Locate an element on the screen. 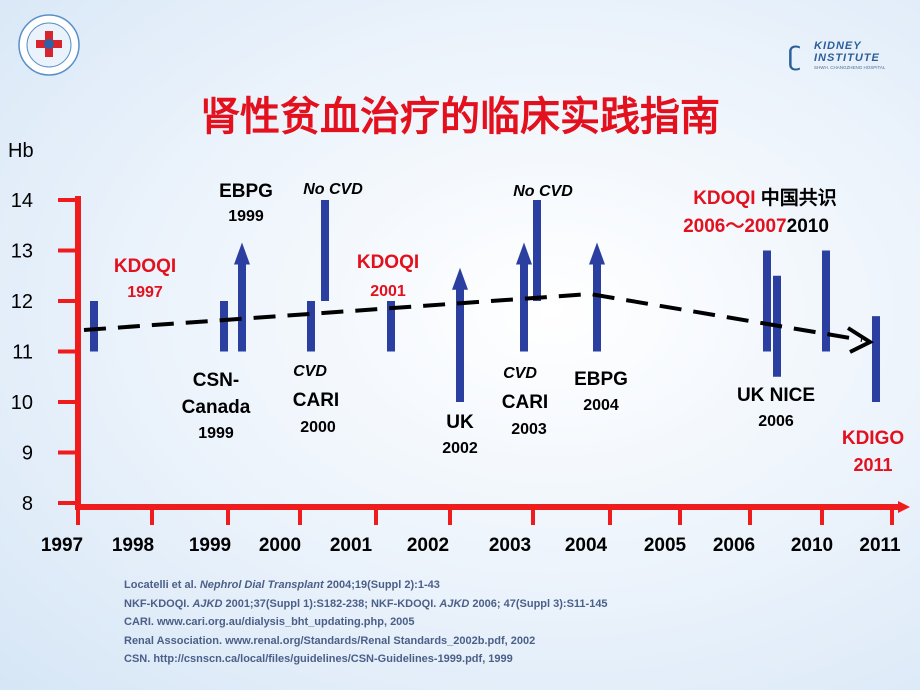  label-china-year: 2010 is located at coordinates (808, 226).